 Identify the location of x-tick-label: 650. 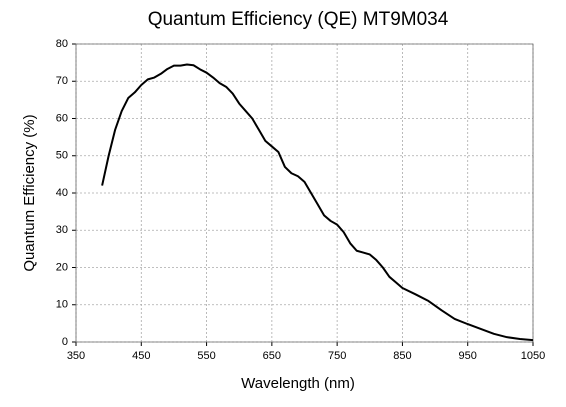
(272, 356).